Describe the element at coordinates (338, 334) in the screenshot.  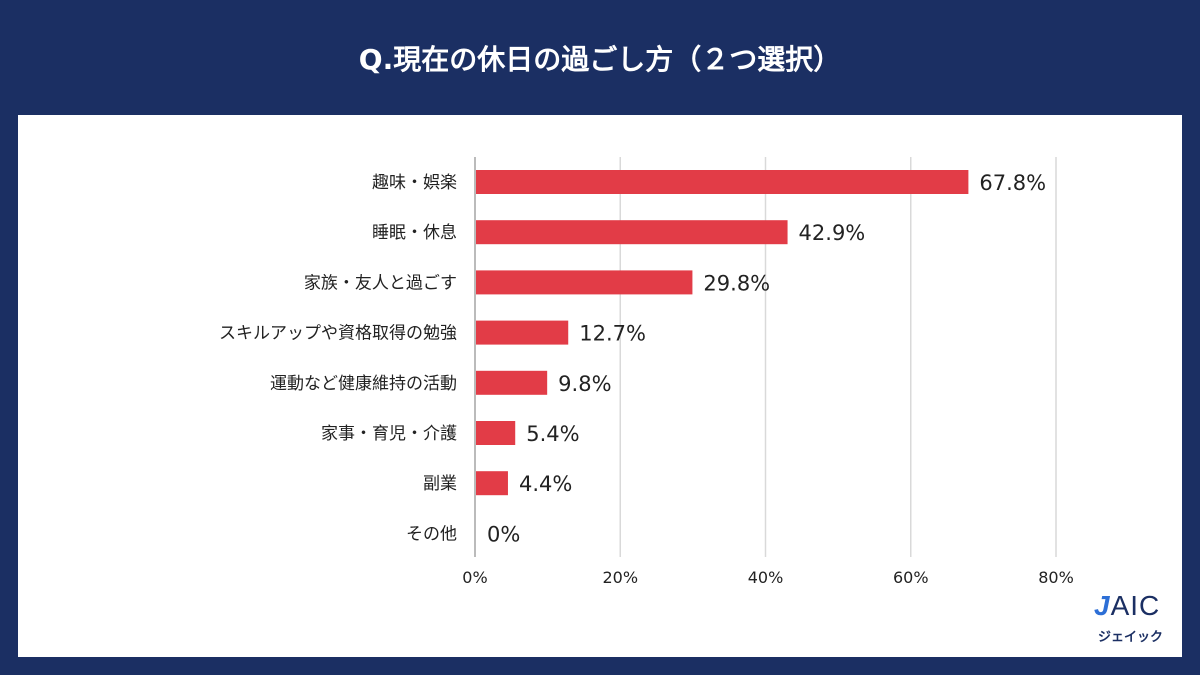
I see `category-label: スキルアップや資格取得の勉強` at that location.